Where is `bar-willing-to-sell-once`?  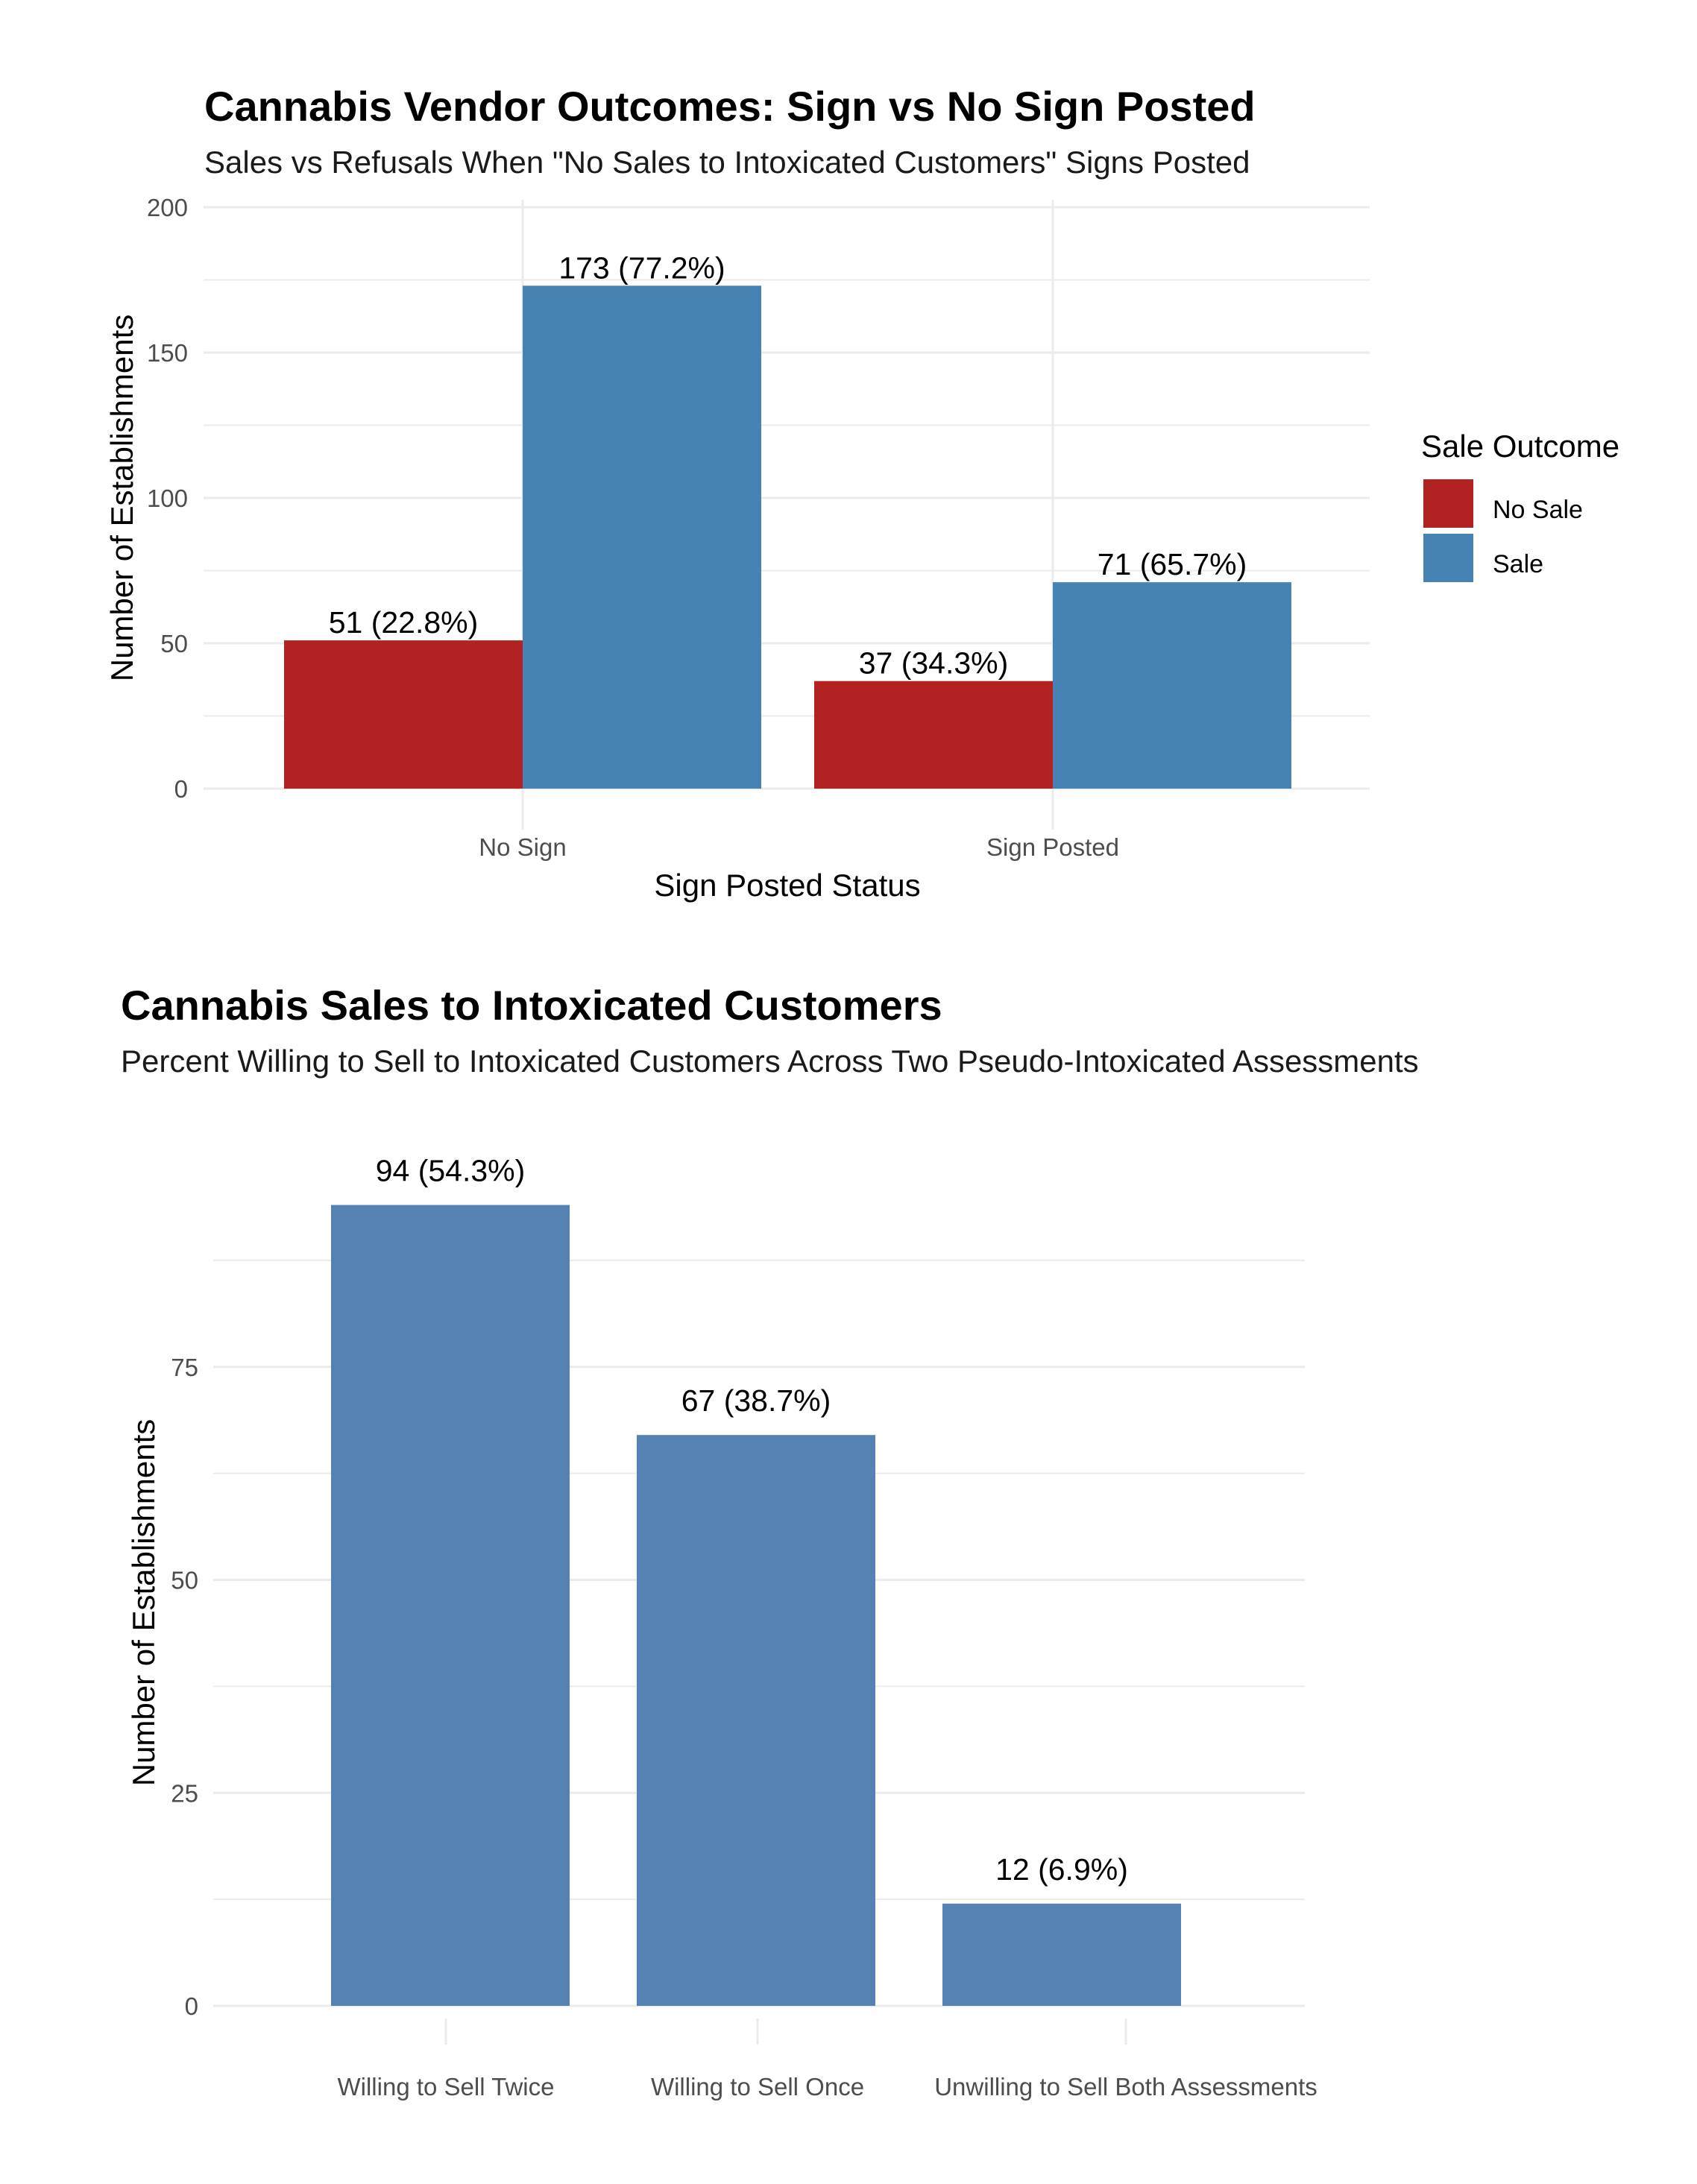
bar-willing-to-sell-once is located at coordinates (756, 1720).